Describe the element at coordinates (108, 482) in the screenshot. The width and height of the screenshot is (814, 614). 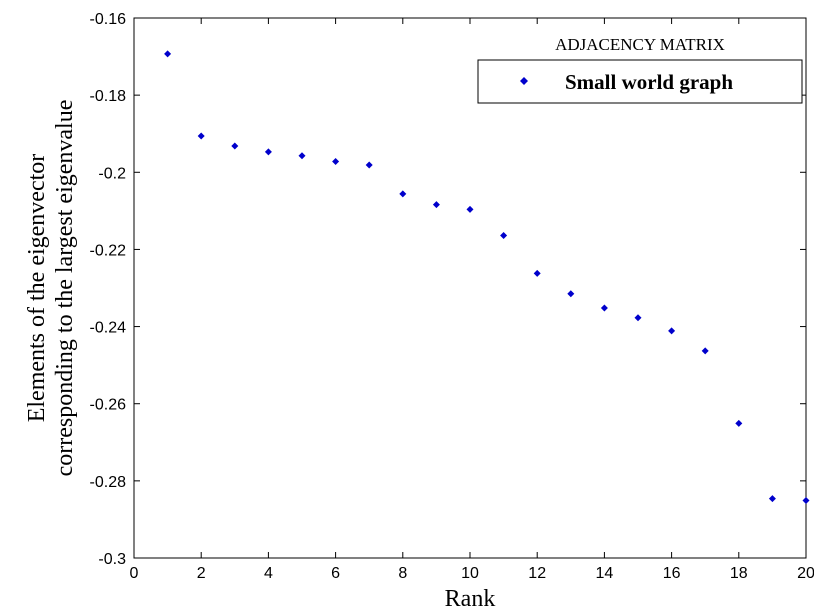
I see `y-tick-label: -0.28` at that location.